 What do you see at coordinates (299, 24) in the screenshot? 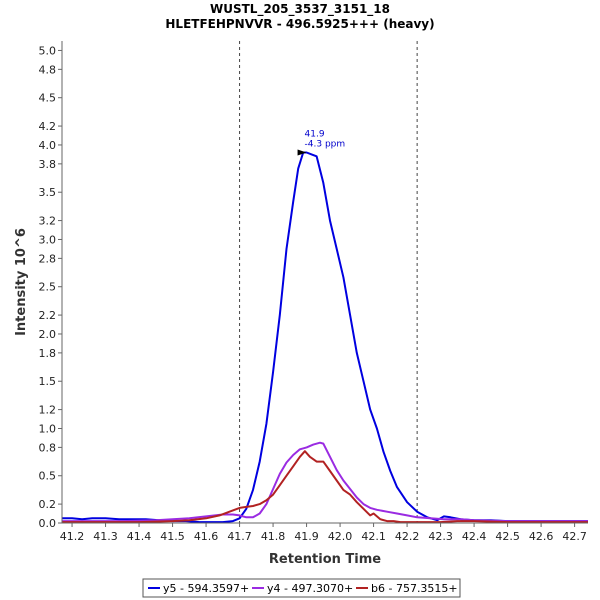
I see `chart-subtitle: HLETFEHPNVVR - 496.5925+++ (heavy)` at bounding box center [299, 24].